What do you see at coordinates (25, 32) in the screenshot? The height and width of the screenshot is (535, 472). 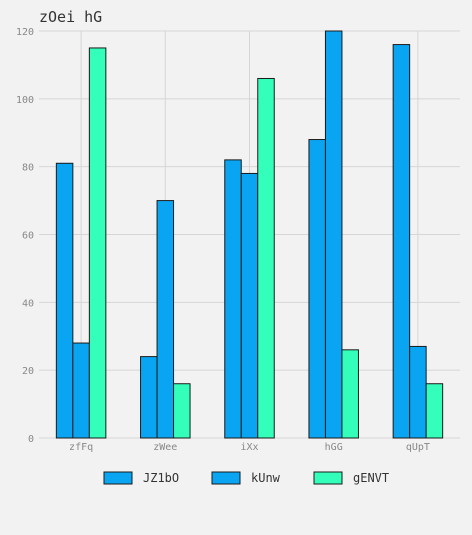 I see `y-tick-label: 120` at bounding box center [25, 32].